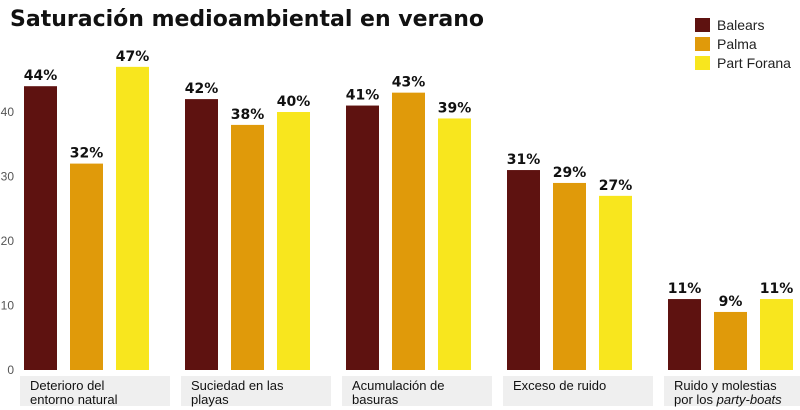 The width and height of the screenshot is (800, 410). I want to click on data-label: 29%, so click(570, 173).